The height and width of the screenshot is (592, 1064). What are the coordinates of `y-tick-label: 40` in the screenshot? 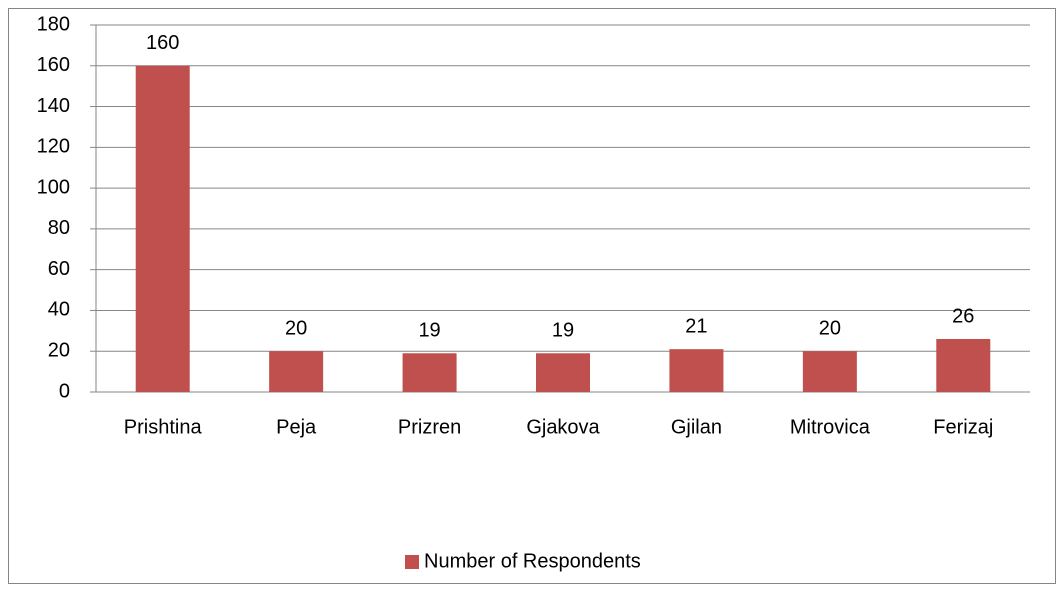 It's located at (59, 310).